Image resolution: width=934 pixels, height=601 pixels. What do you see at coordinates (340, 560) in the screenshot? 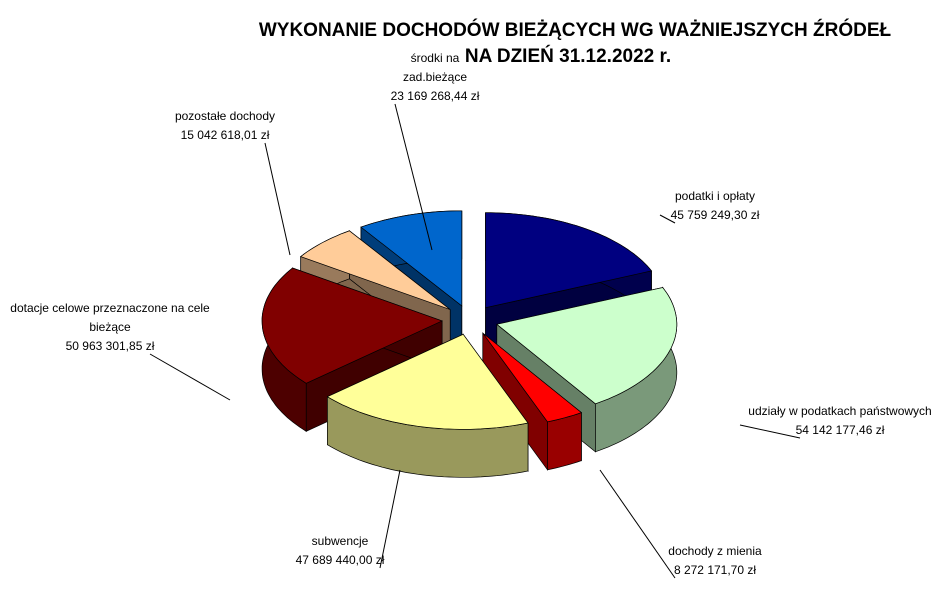
I see `value-label: 47 689 440,00 zł` at bounding box center [340, 560].